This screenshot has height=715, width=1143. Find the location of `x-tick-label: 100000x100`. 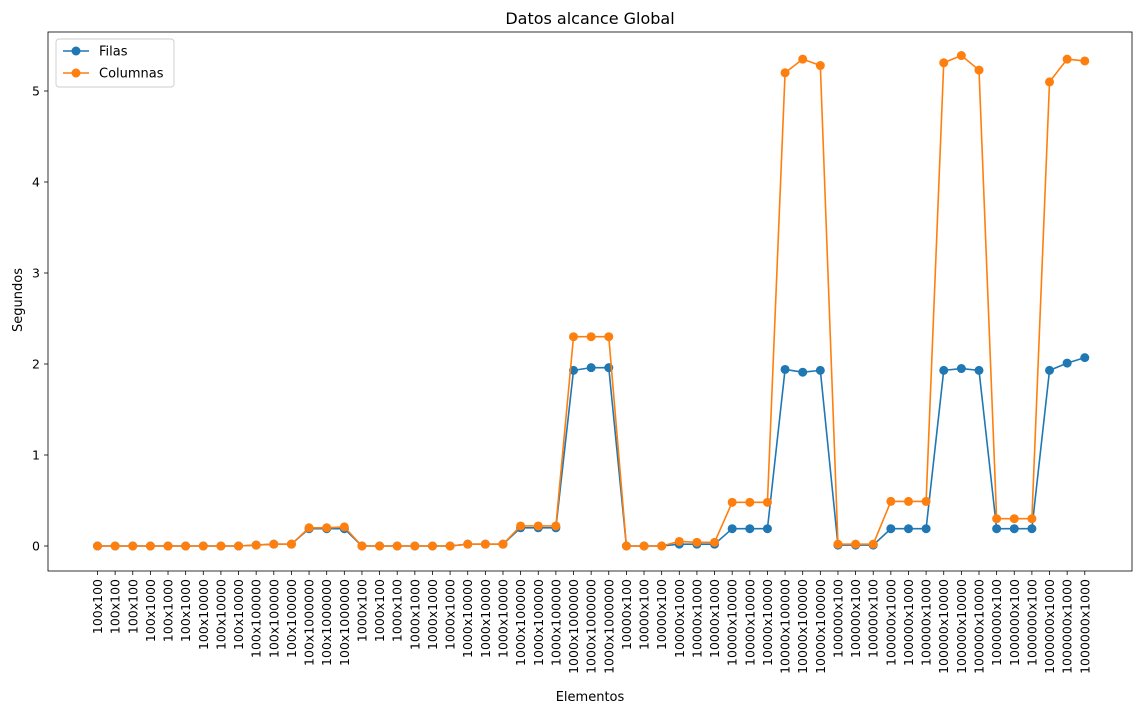

x-tick-label: 100000x100 is located at coordinates (837, 618).